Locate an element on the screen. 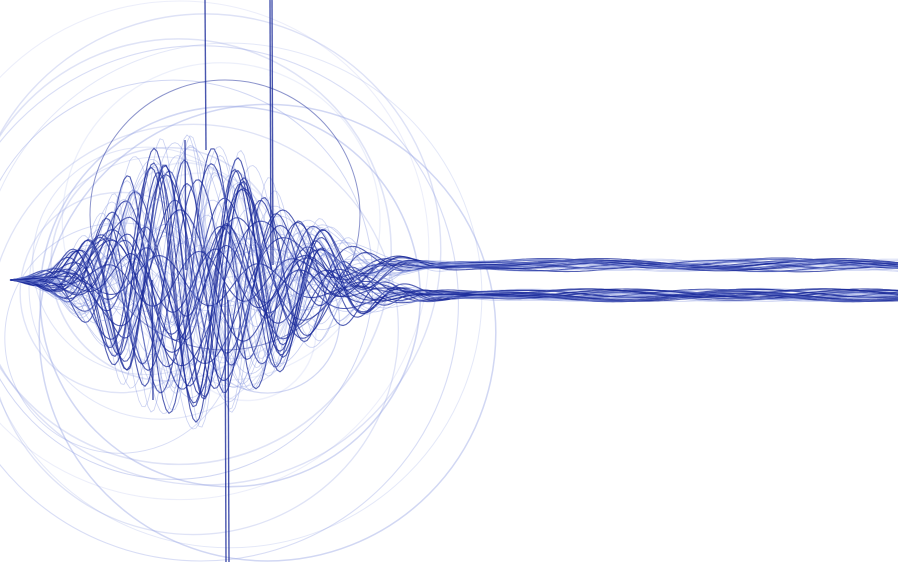 This screenshot has height=562, width=900. circle-ring is located at coordinates (268, 321).